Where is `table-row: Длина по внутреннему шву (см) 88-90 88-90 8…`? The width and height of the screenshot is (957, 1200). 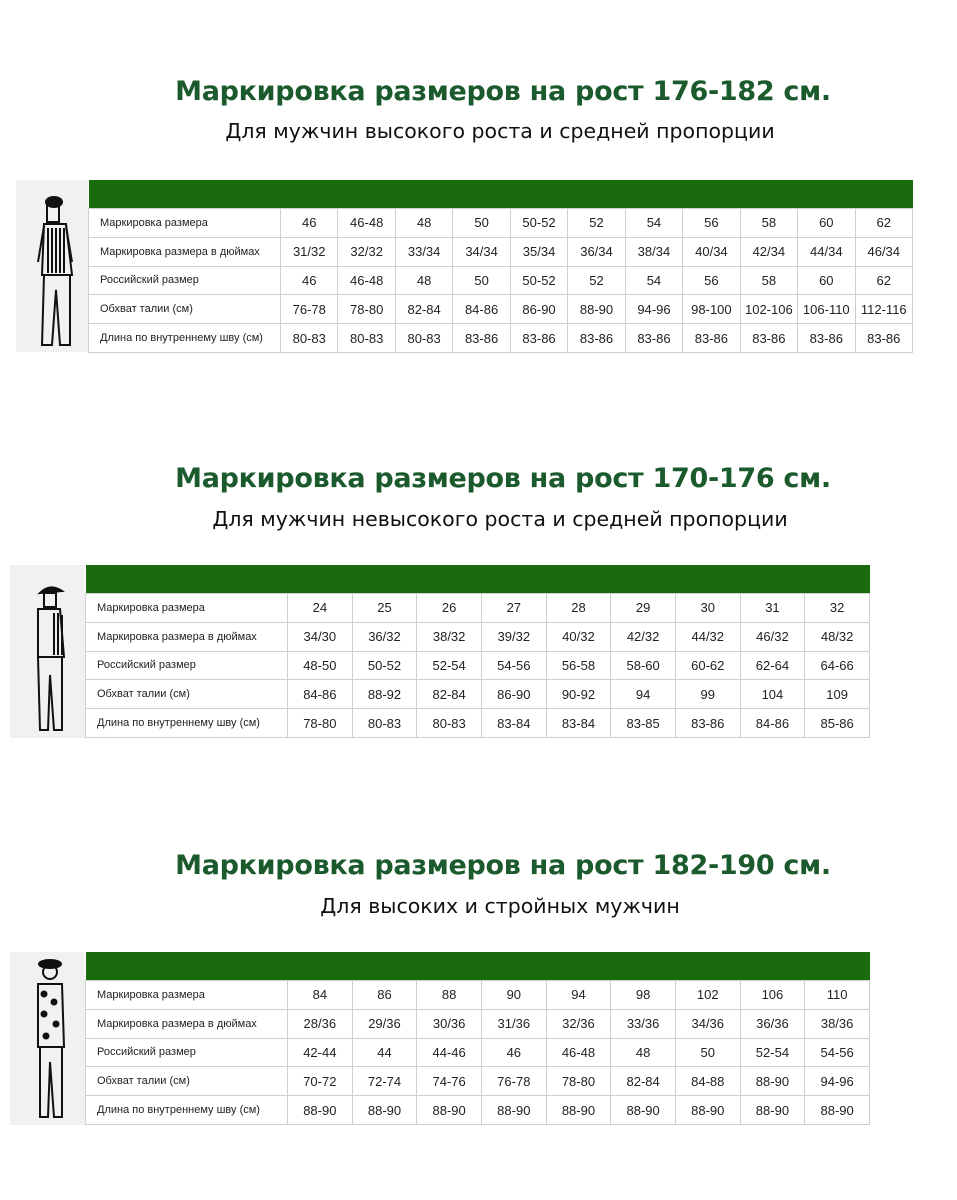 table-row: Длина по внутреннему шву (см) 88-90 88-90 8… is located at coordinates (477, 1110).